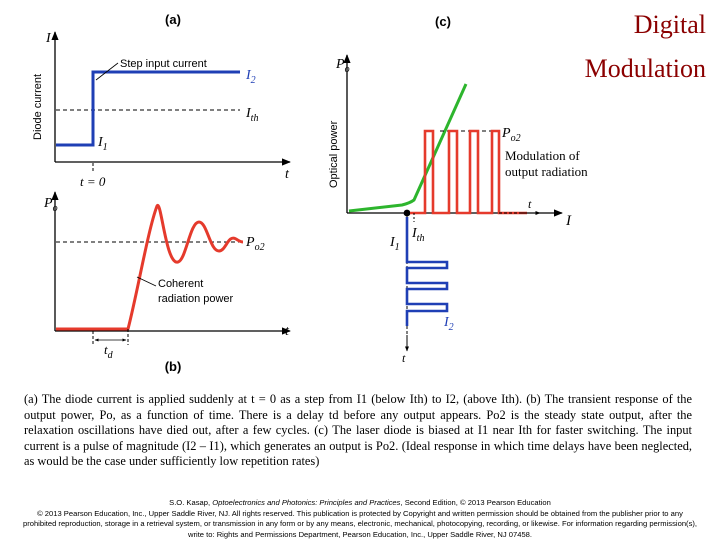 The height and width of the screenshot is (540, 720). I want to click on panel-a-label: (a), so click(173, 19).